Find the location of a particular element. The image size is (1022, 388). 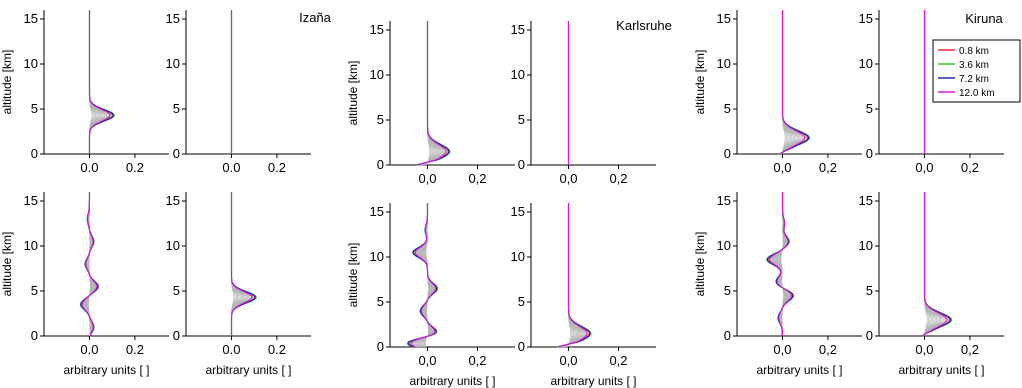

panel-kiruna-r0c1: 0 5 10 15 0,0 0,2 is located at coordinates (931, 92).